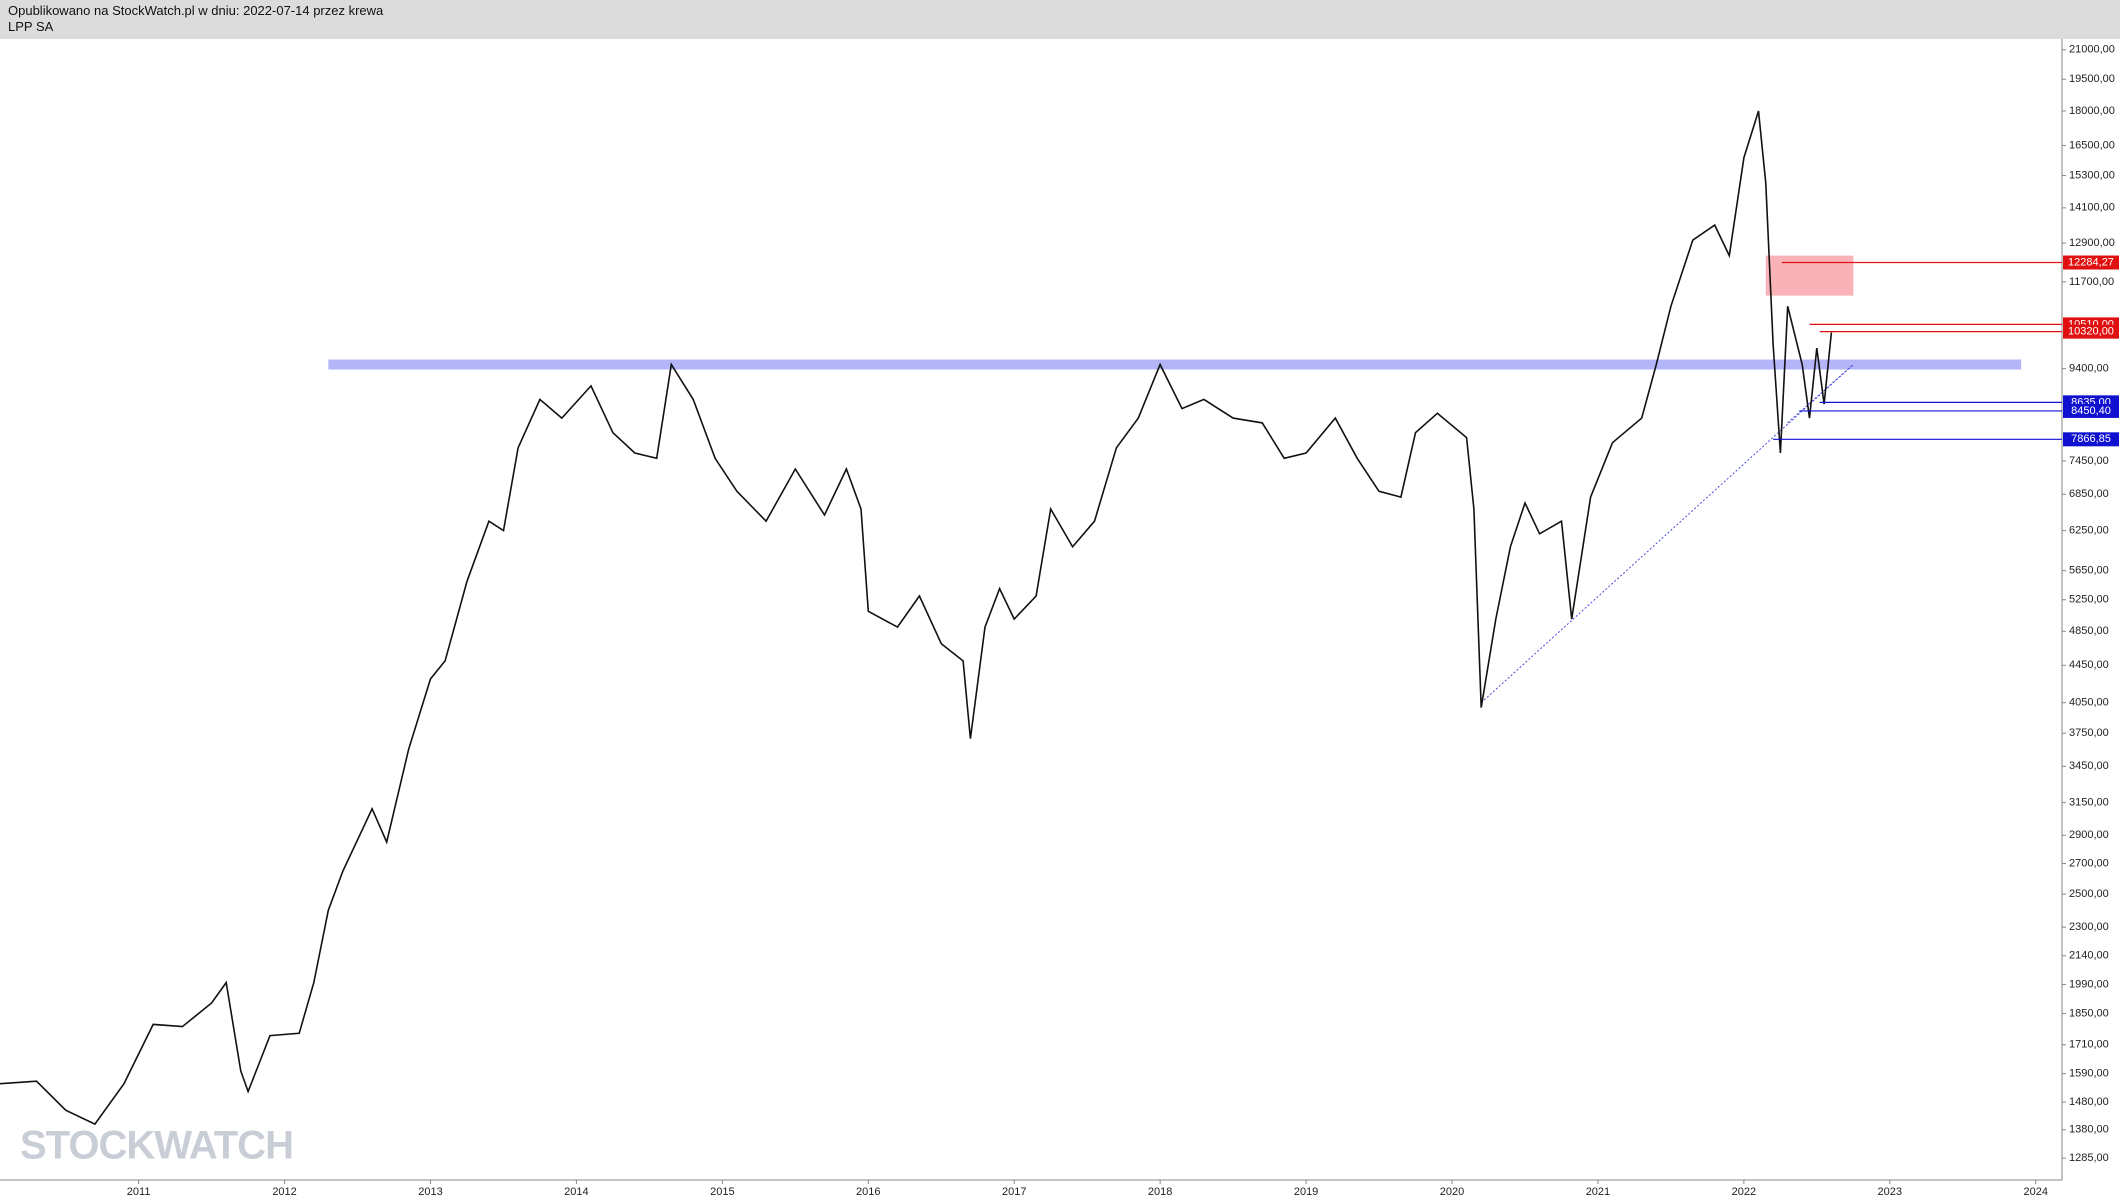 This screenshot has width=2120, height=1200. What do you see at coordinates (2089, 894) in the screenshot?
I see `y-tick-label: 2500,00` at bounding box center [2089, 894].